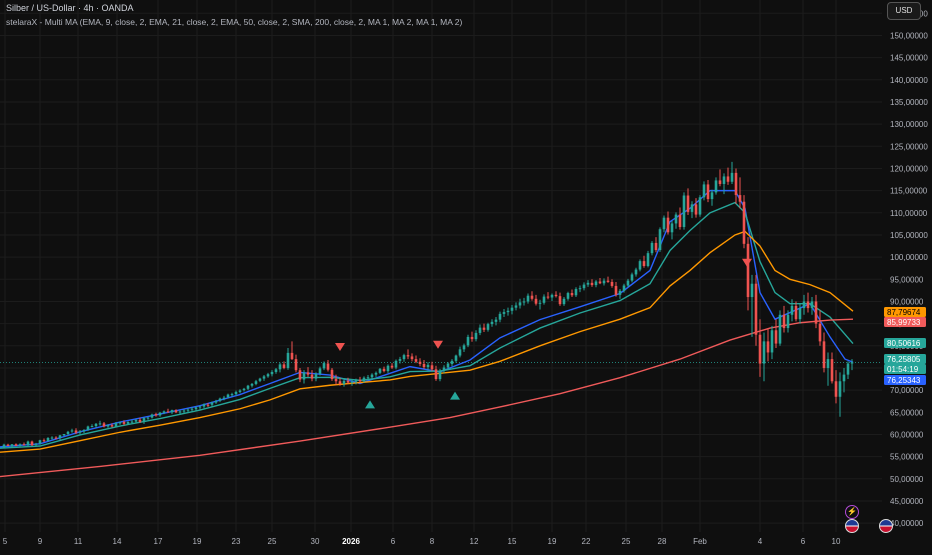  Describe the element at coordinates (907, 279) in the screenshot. I see `y-tick-label: 95,00000` at that location.